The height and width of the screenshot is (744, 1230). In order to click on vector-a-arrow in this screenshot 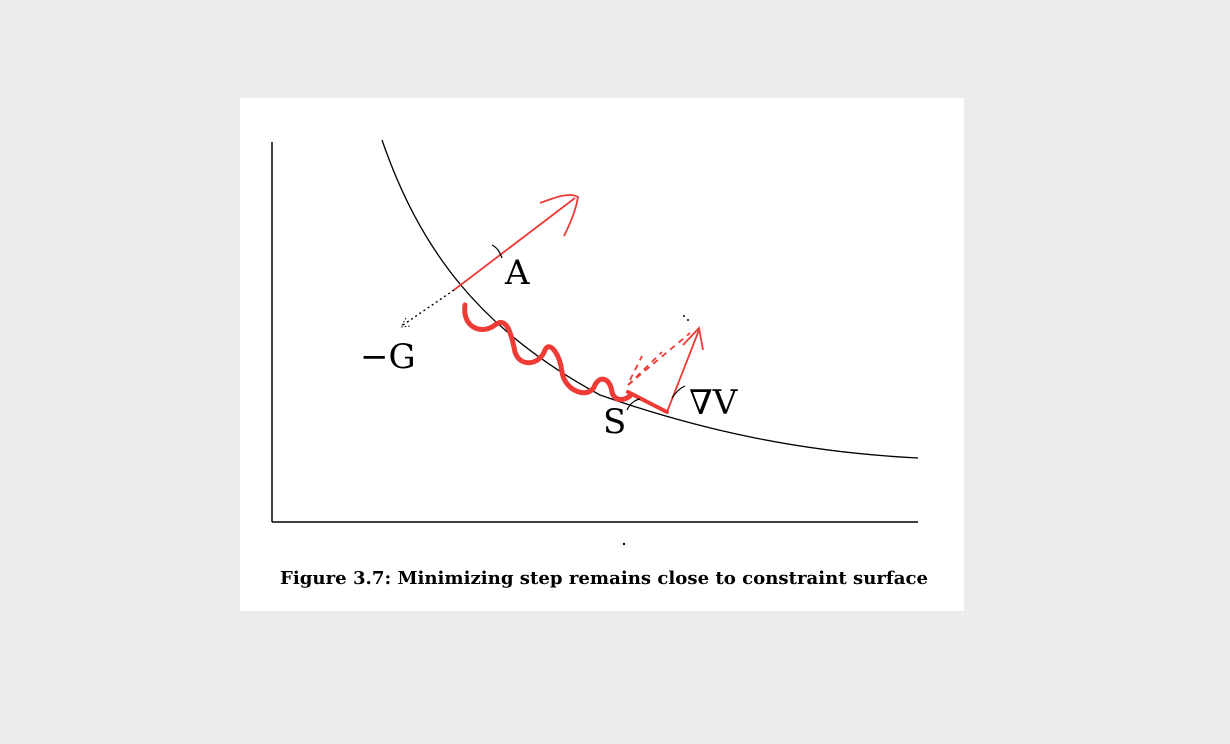, I will do `click(514, 244)`.